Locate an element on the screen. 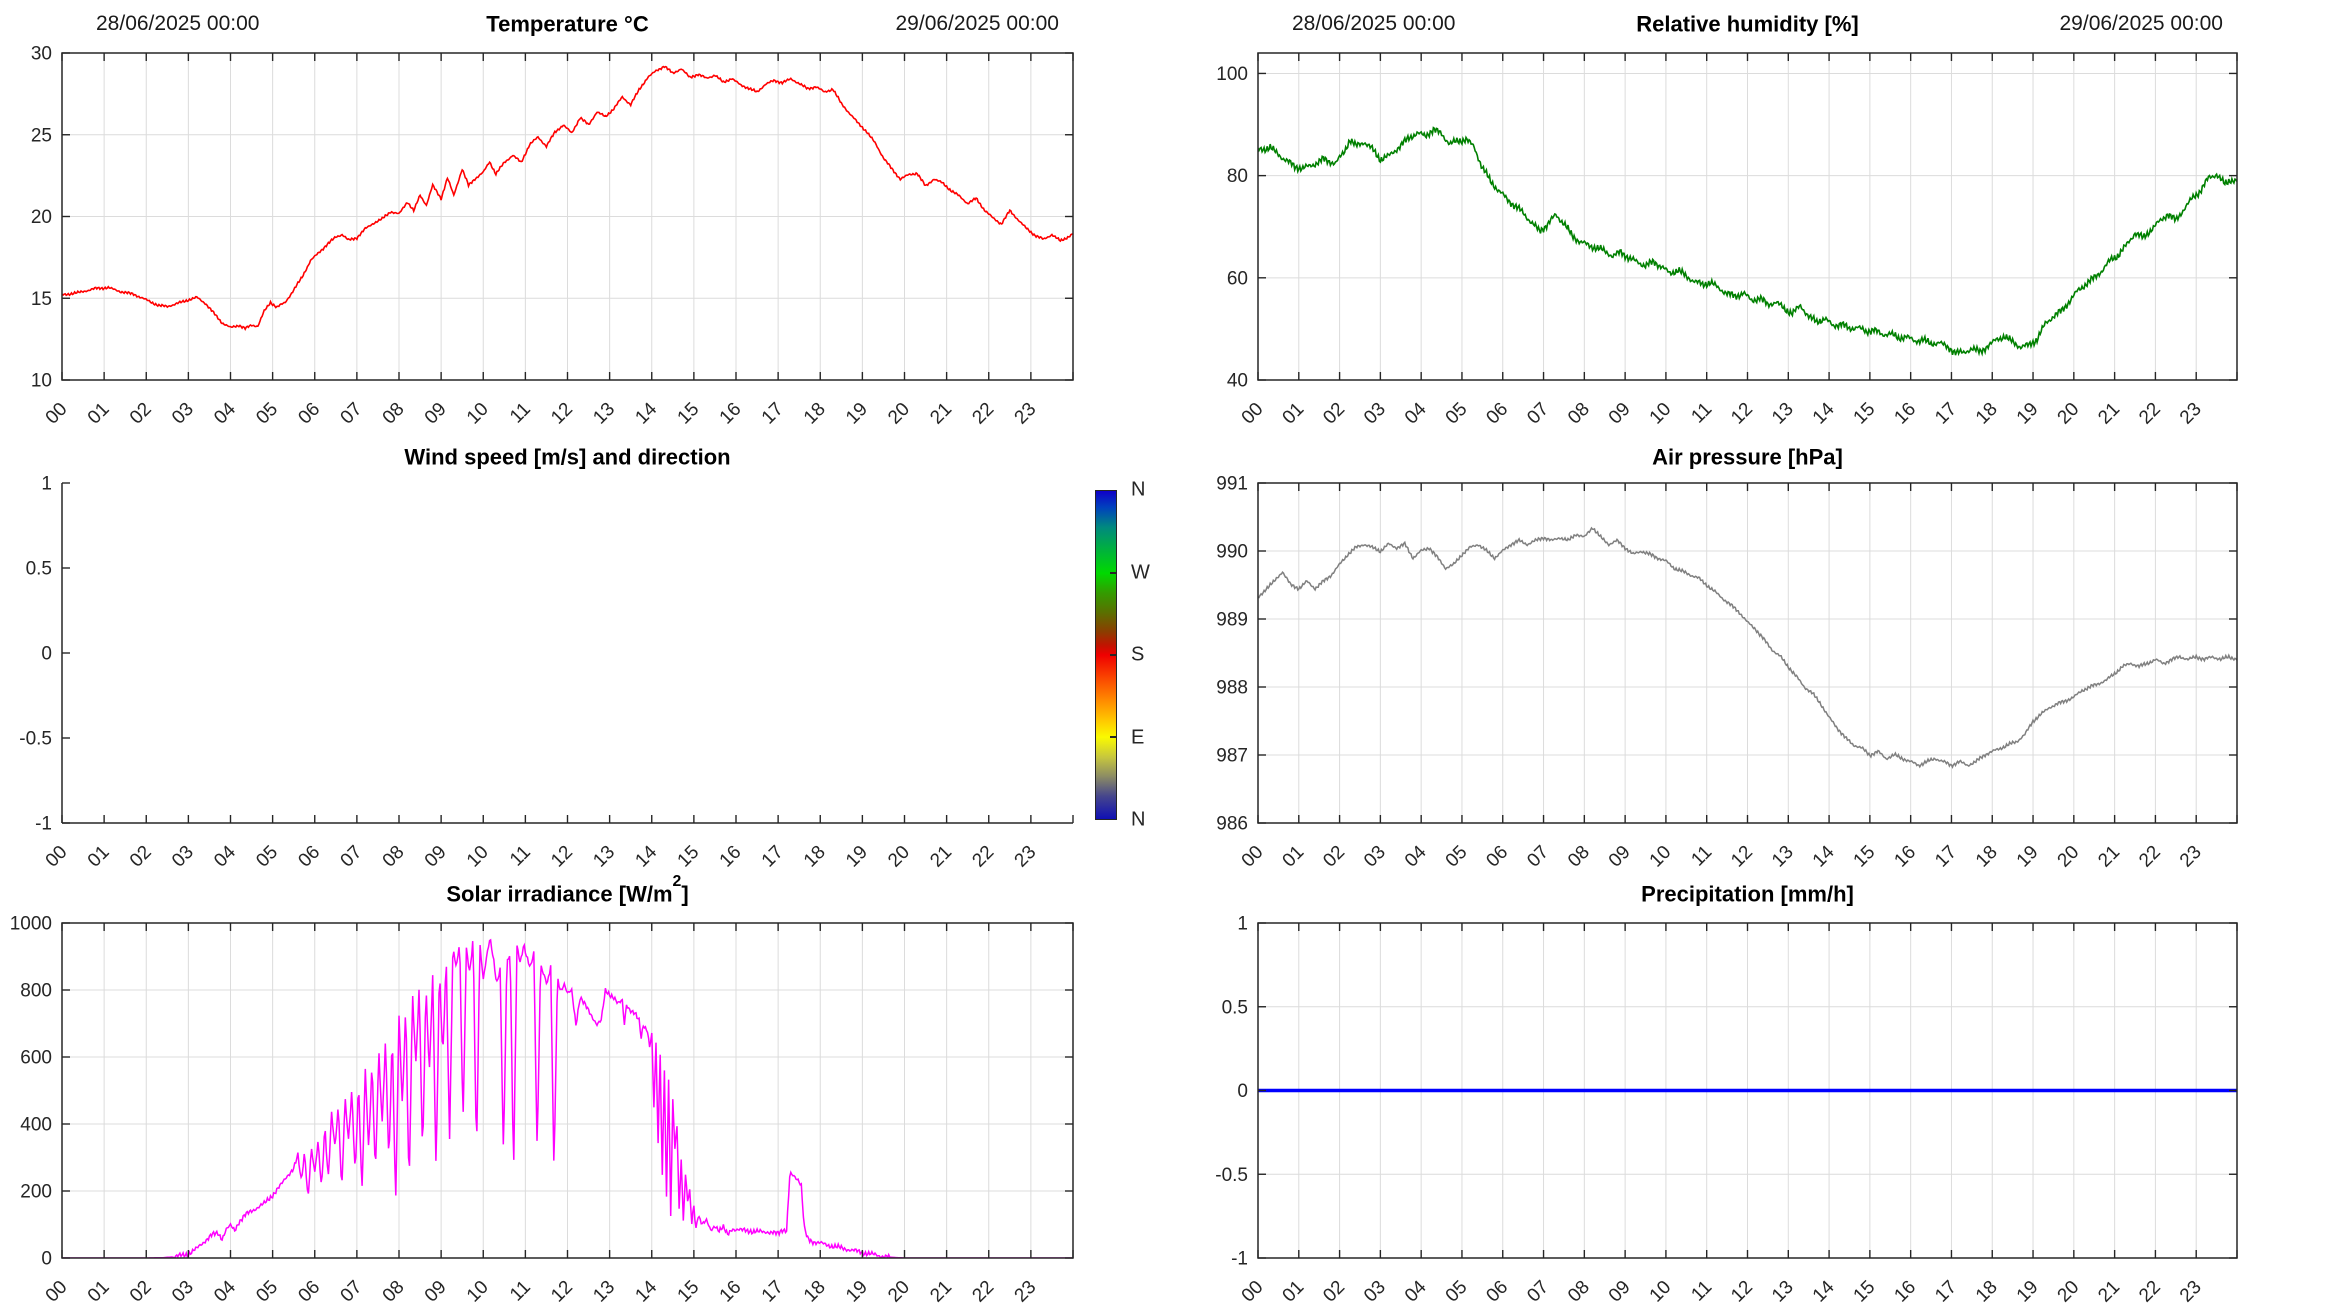 Image resolution: width=2333 pixels, height=1313 pixels. temperature-tick-marks is located at coordinates (567, 216).